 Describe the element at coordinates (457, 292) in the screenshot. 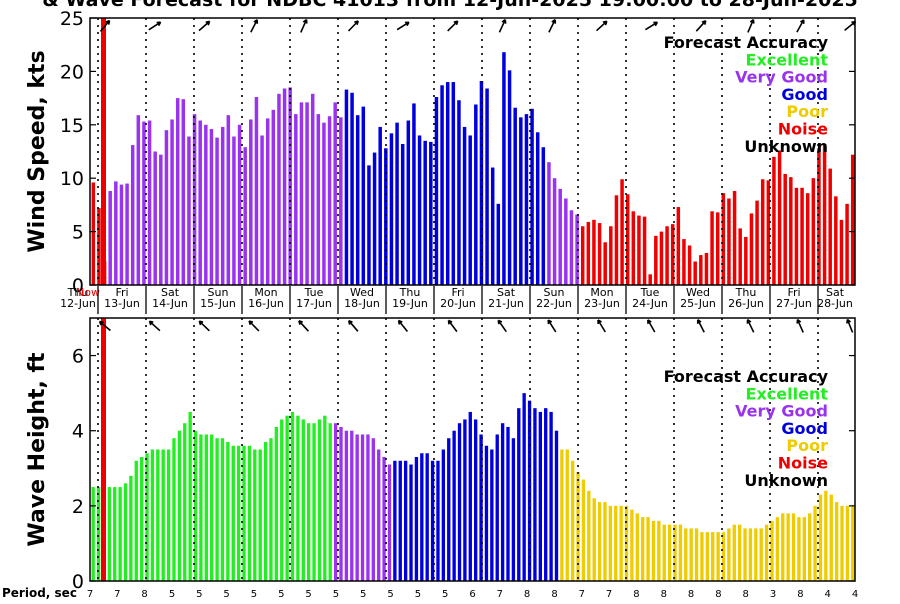

I see `day-label: Fri` at that location.